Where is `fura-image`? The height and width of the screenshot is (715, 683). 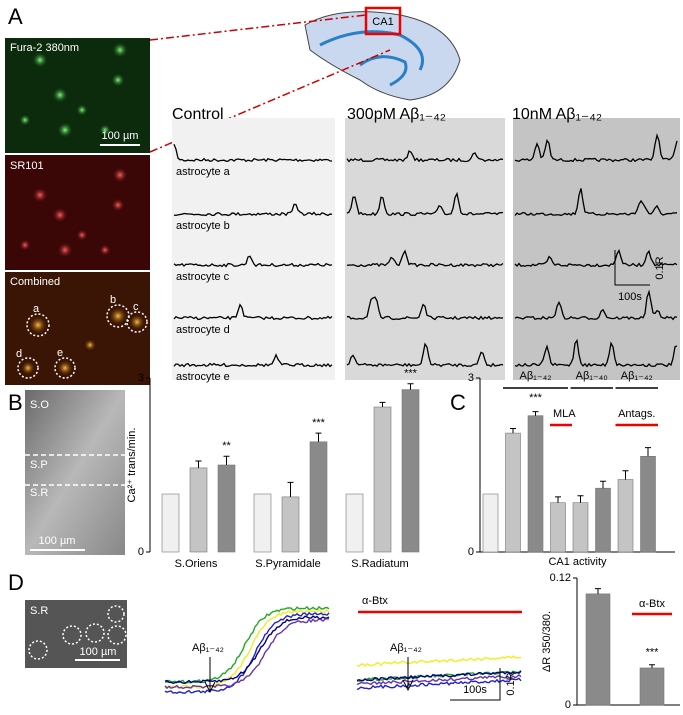
fura-image is located at coordinates (77, 95).